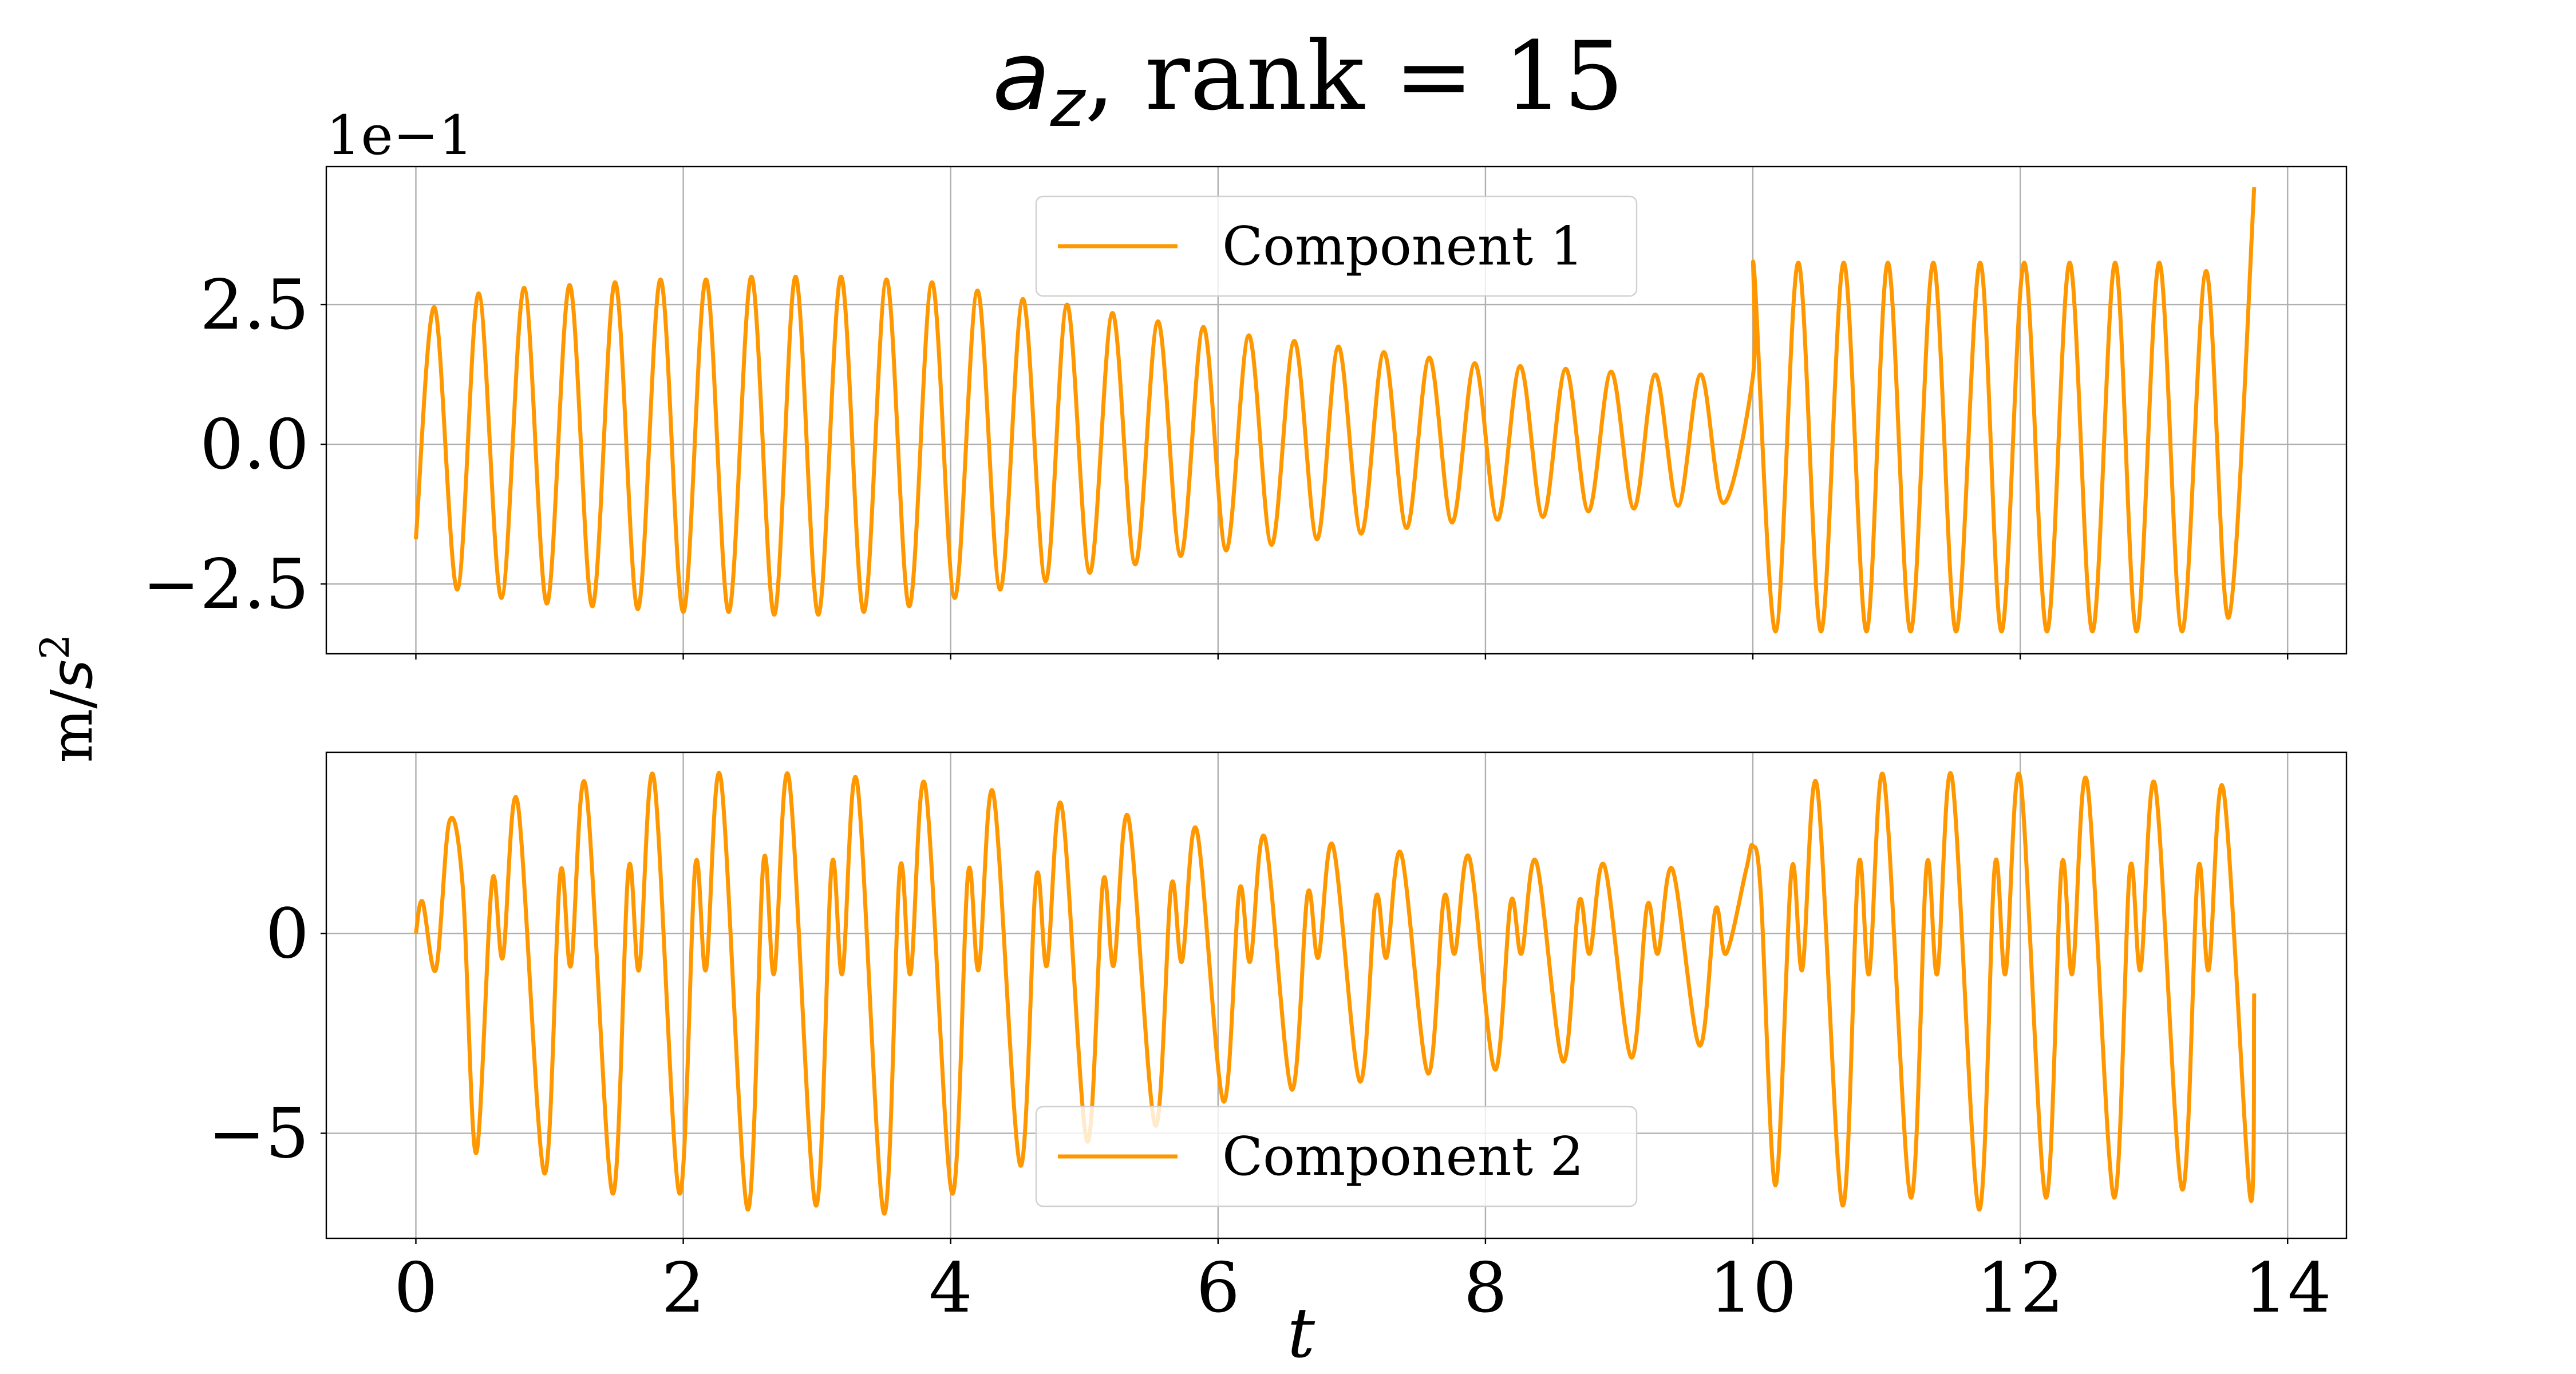 Image resolution: width=2576 pixels, height=1374 pixels. I want to click on title-symbol: a, so click(1021, 76).